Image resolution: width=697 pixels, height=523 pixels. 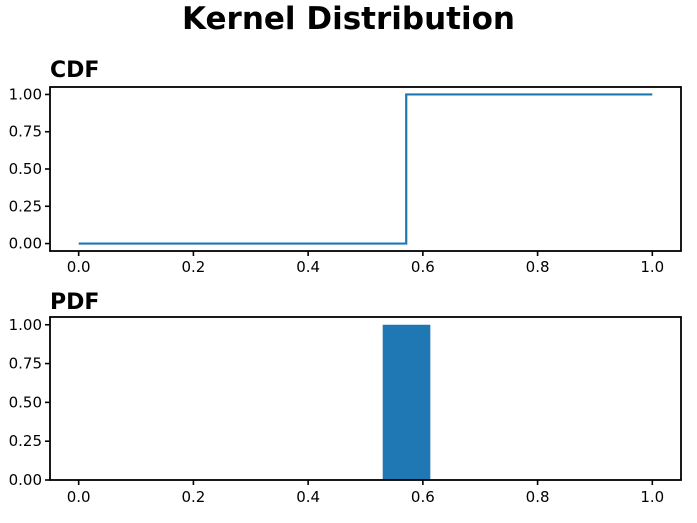 I want to click on figure-title: Kernel Distribution, so click(x=348, y=19).